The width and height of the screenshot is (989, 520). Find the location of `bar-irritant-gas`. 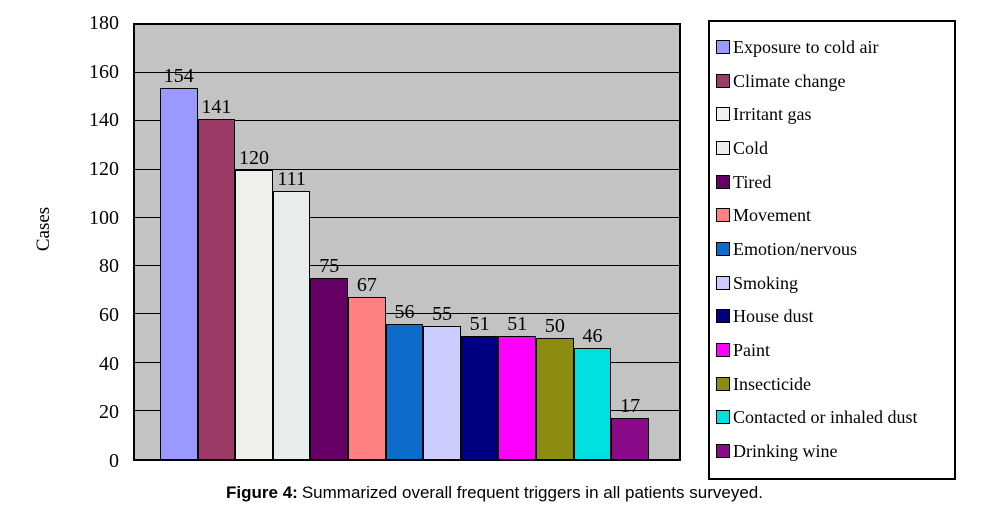

bar-irritant-gas is located at coordinates (254, 314).